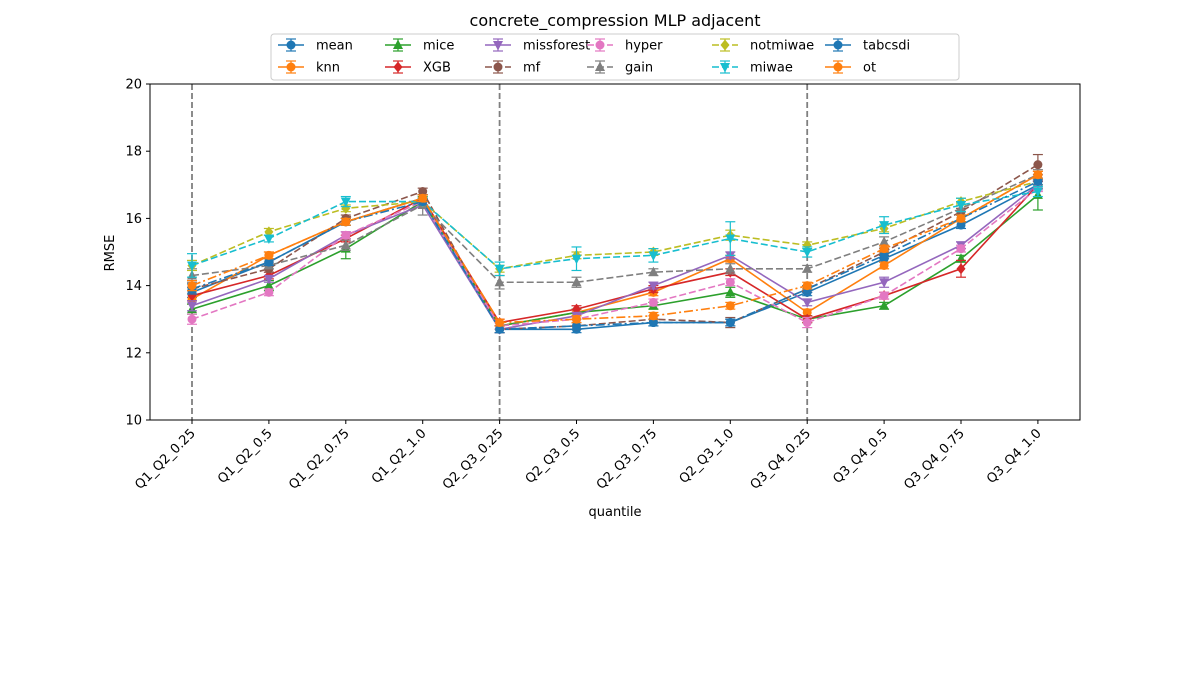 The width and height of the screenshot is (1200, 700). I want to click on x-tick-label: Q2_Q3_0.25, so click(473, 459).